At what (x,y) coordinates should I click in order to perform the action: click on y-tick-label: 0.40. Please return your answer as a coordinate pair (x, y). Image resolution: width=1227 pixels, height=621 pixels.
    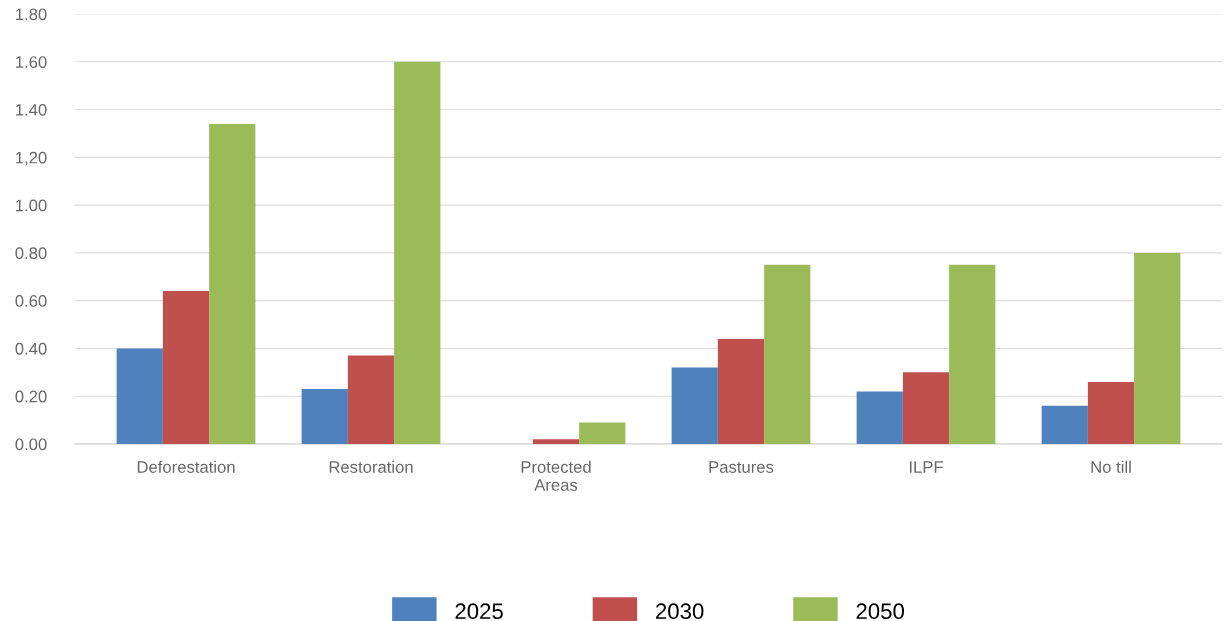
    Looking at the image, I should click on (31, 348).